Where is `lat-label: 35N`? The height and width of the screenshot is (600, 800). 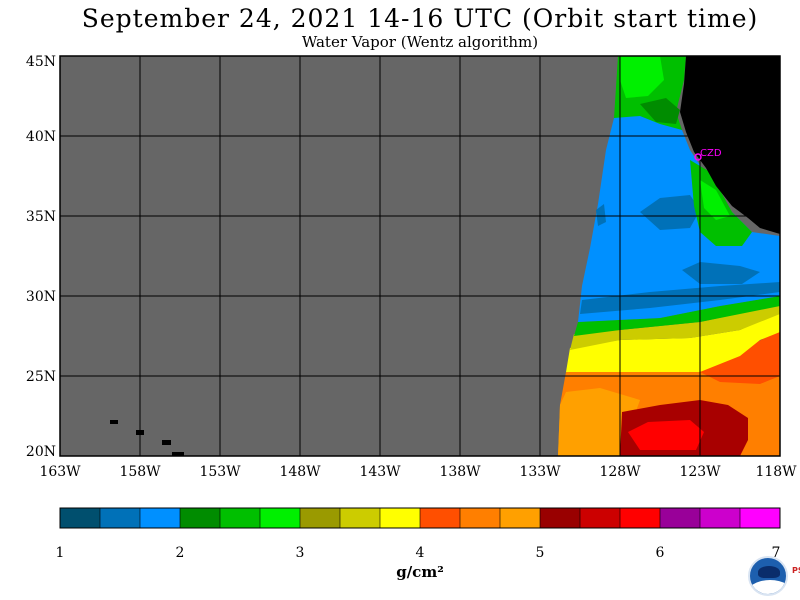 lat-label: 35N is located at coordinates (41, 217).